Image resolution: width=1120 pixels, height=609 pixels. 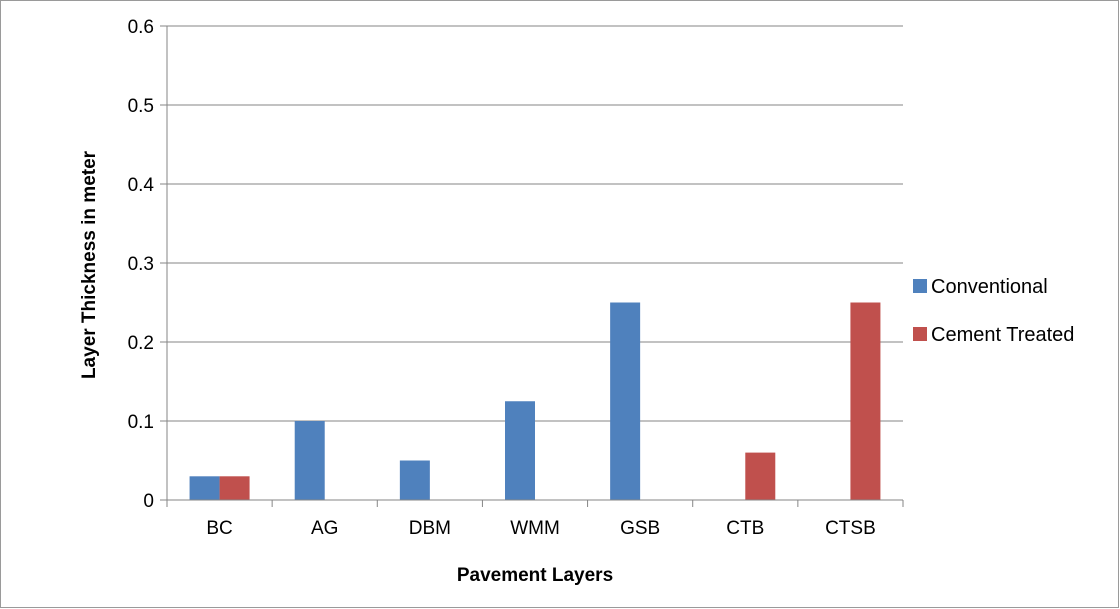 What do you see at coordinates (760, 476) in the screenshot?
I see `bar-cement-treated-ctb` at bounding box center [760, 476].